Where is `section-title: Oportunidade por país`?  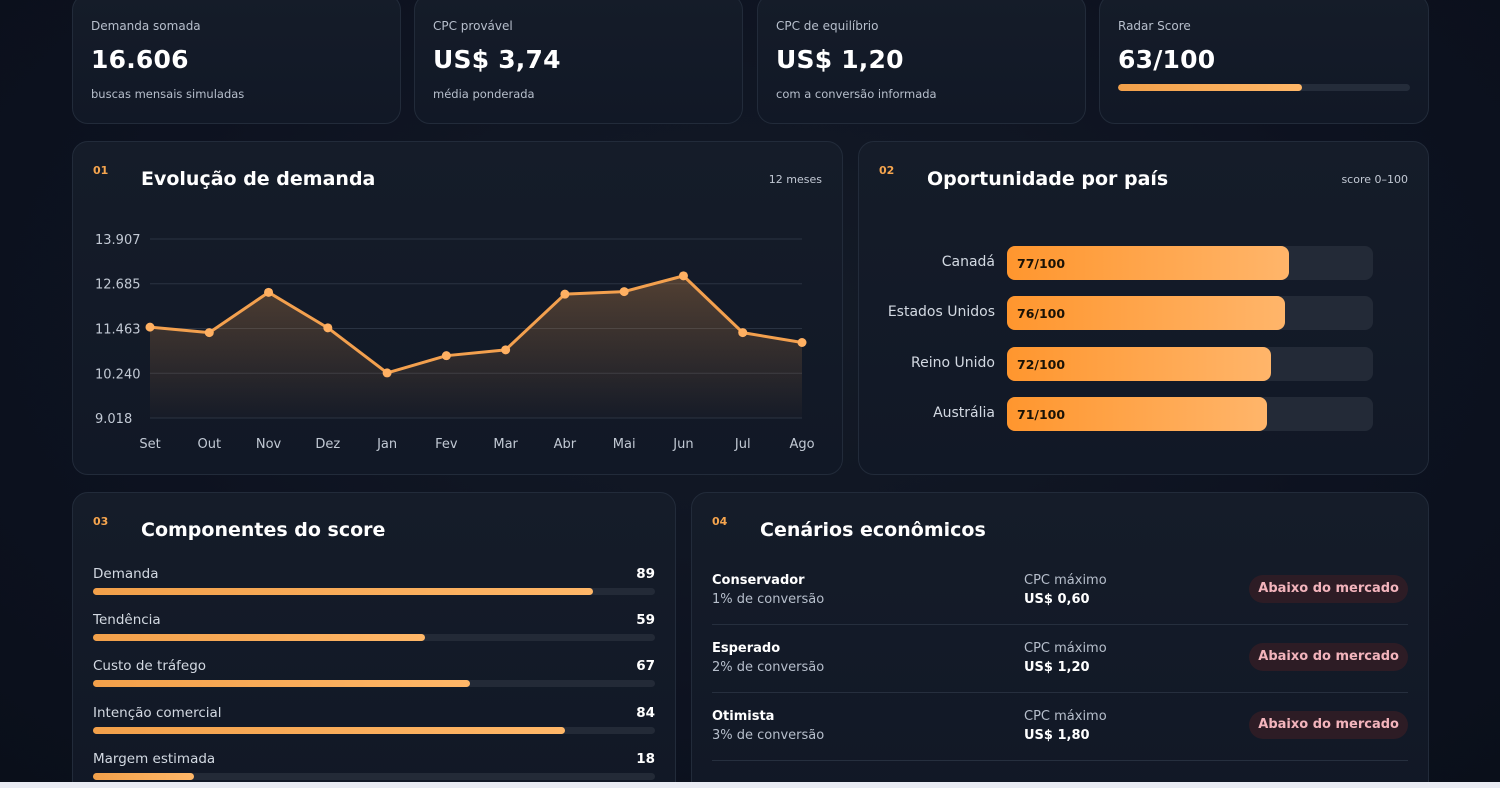
section-title: Oportunidade por país is located at coordinates (1048, 179).